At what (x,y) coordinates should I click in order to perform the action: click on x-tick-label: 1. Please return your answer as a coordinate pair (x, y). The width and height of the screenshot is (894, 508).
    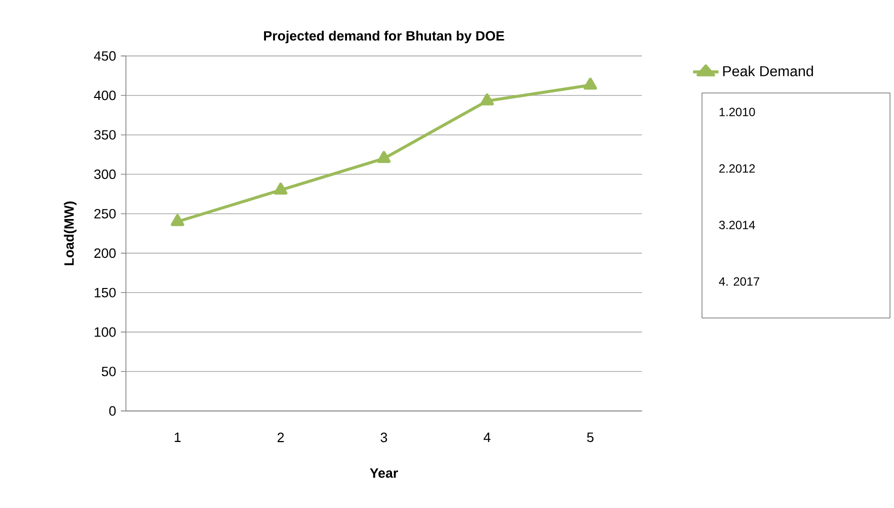
    Looking at the image, I should click on (177, 437).